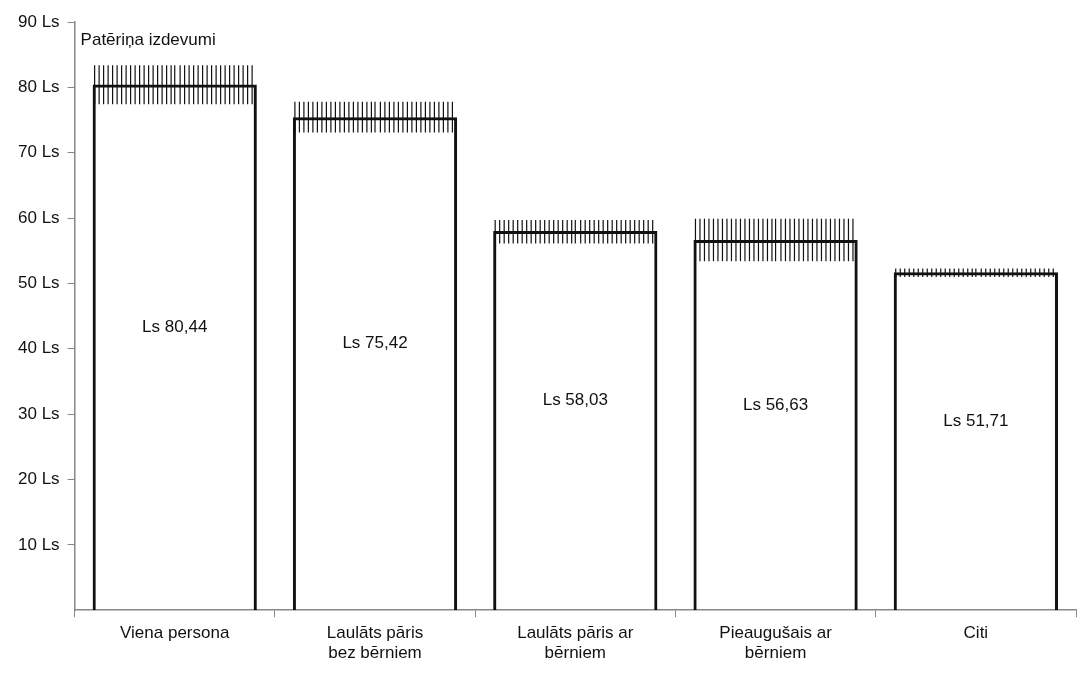  I want to click on x-tick-label: Pieaugušais ar bērniem, so click(776, 643).